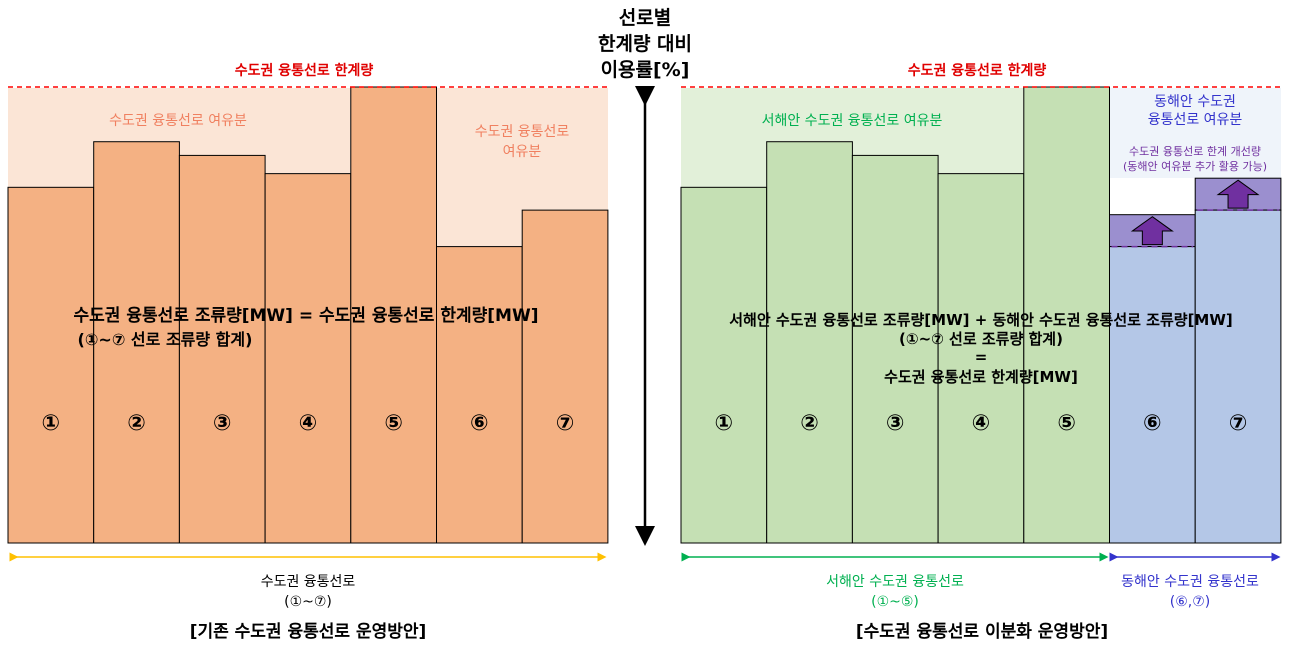 The width and height of the screenshot is (1290, 654). What do you see at coordinates (1066, 423) in the screenshot?
I see `right-bar-label-5: ⑤` at bounding box center [1066, 423].